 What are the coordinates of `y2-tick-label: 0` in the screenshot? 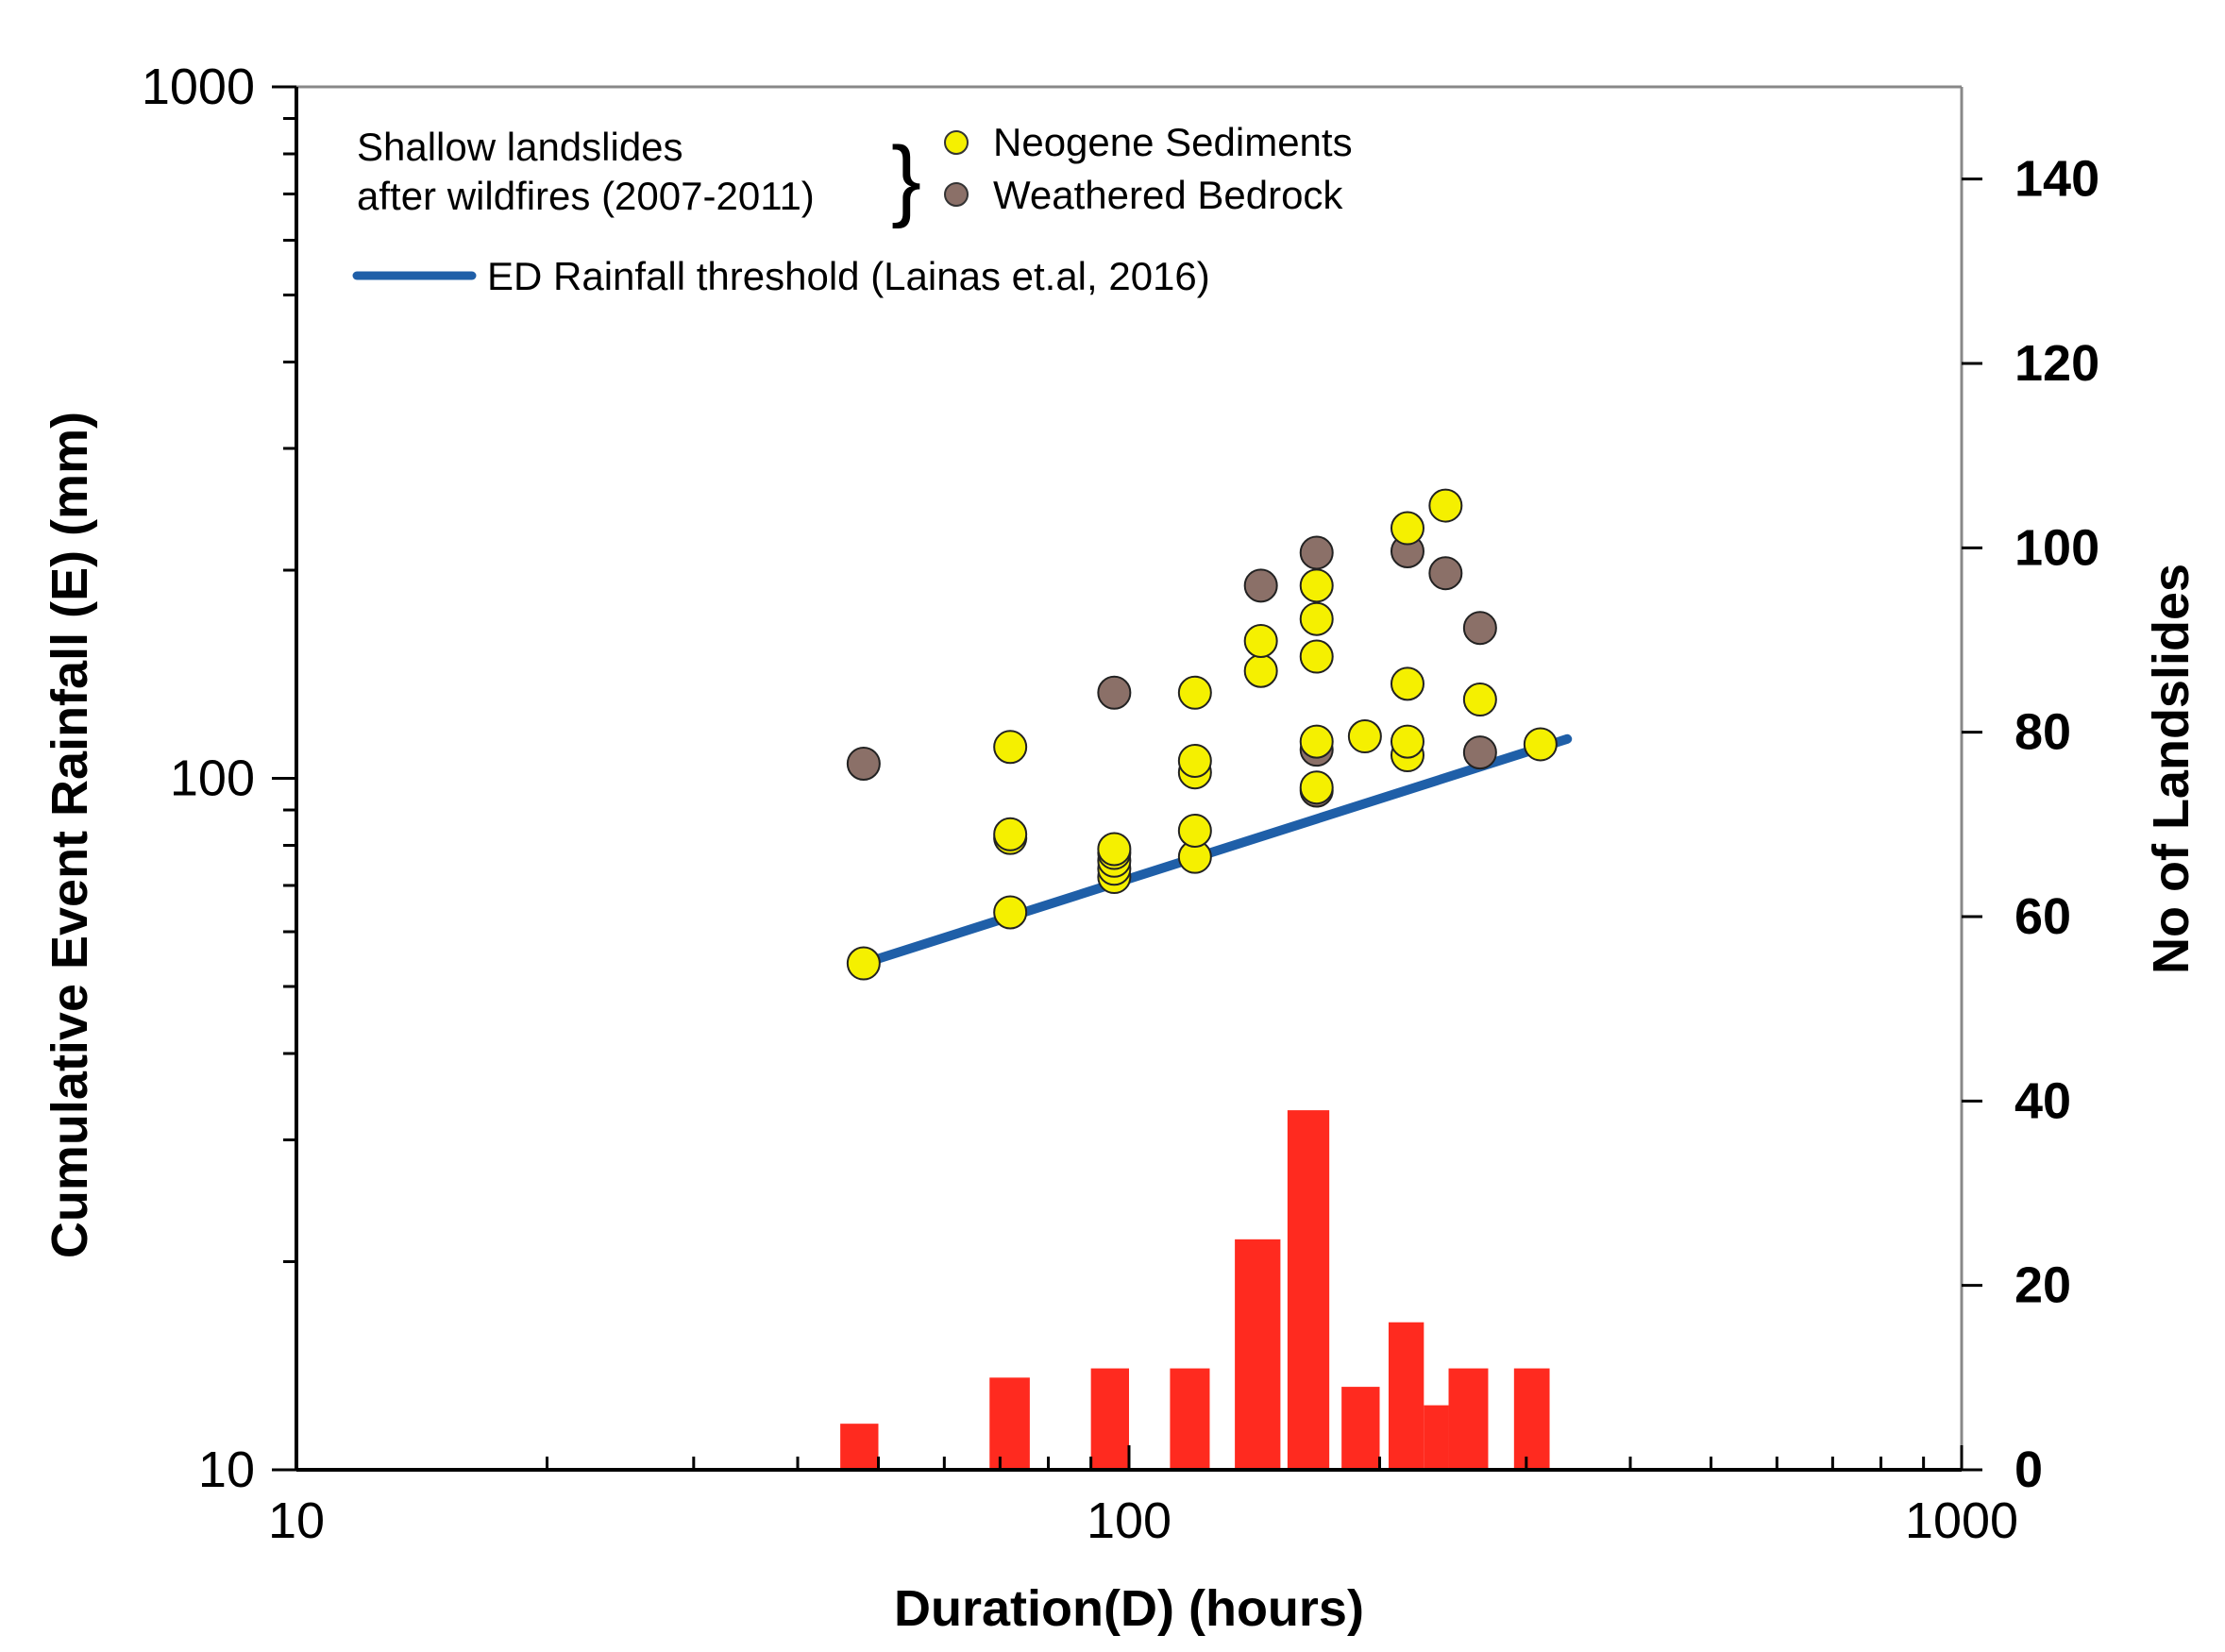 It's located at (2028, 1469).